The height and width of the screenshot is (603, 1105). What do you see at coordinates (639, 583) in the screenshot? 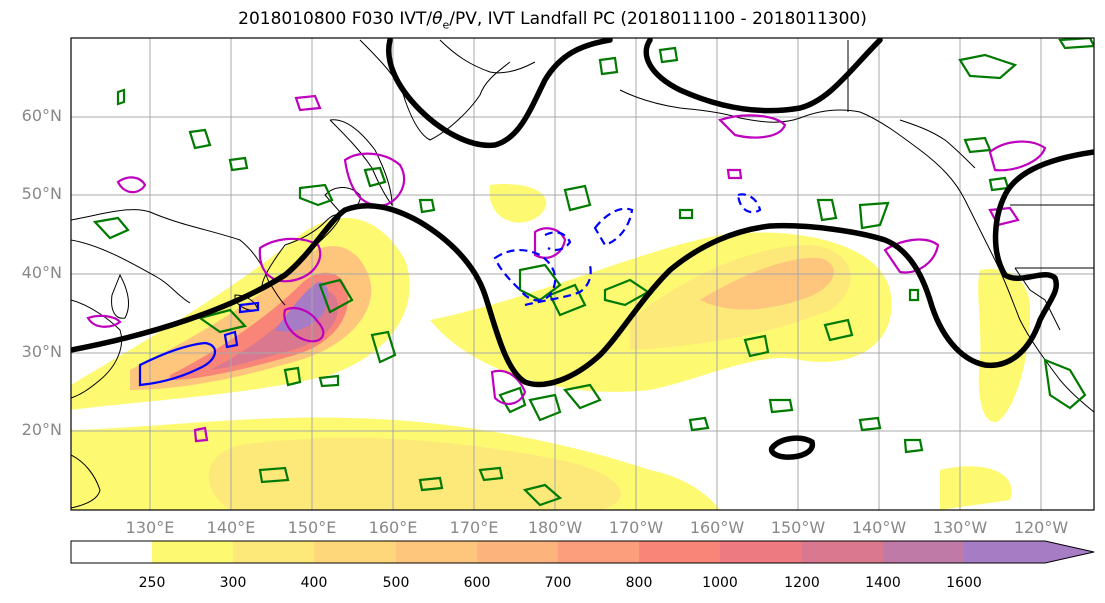
I see `colorbar-tick-800: 800` at bounding box center [639, 583].